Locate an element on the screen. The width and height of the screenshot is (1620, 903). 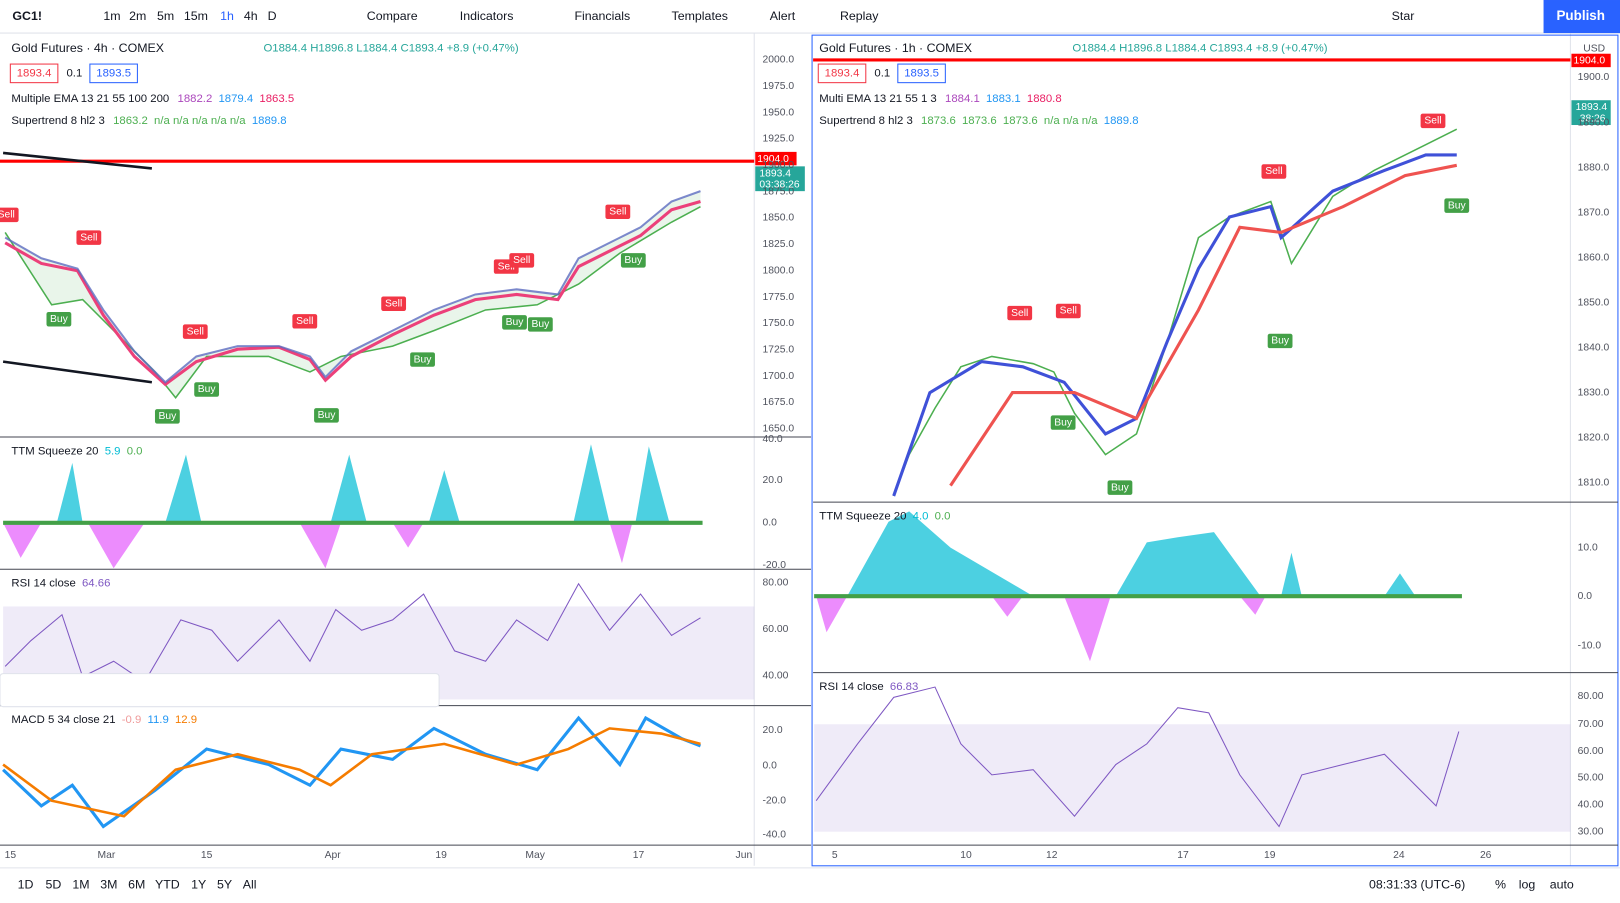
star-button: Star is located at coordinates (1403, 16).